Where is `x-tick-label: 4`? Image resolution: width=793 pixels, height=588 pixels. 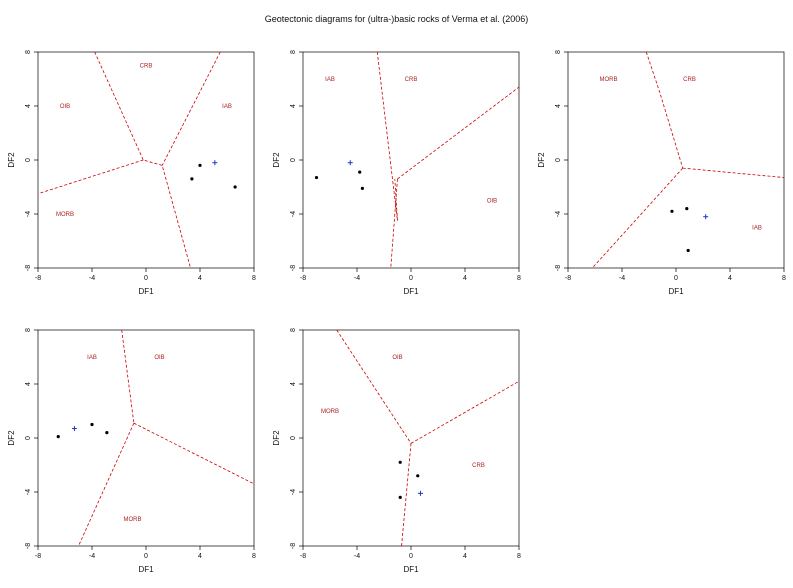 x-tick-label: 4 is located at coordinates (465, 278).